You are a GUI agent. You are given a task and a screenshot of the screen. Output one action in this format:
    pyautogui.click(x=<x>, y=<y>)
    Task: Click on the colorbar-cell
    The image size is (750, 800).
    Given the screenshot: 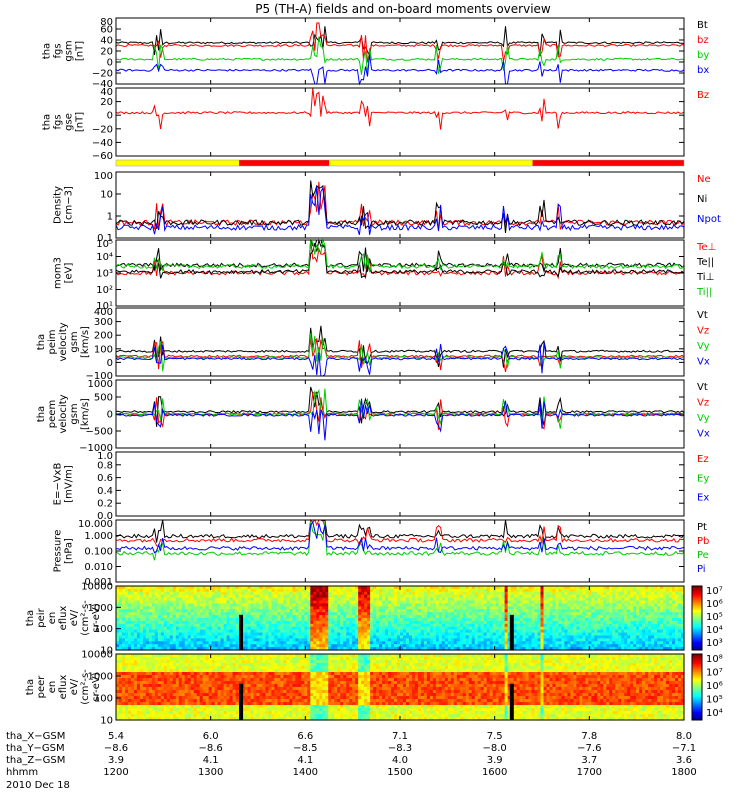 What is the action you would take?
    pyautogui.click(x=697, y=622)
    